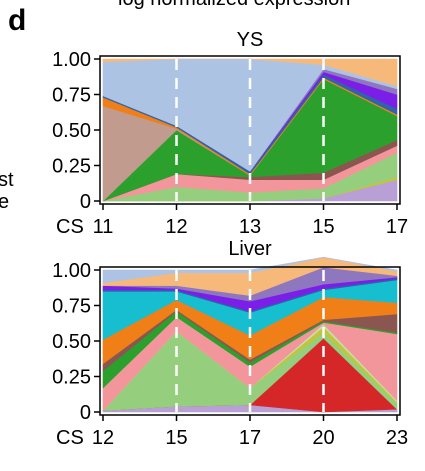 The height and width of the screenshot is (471, 425). What do you see at coordinates (176, 227) in the screenshot?
I see `chart-1-xtick-label-2: 12` at bounding box center [176, 227].